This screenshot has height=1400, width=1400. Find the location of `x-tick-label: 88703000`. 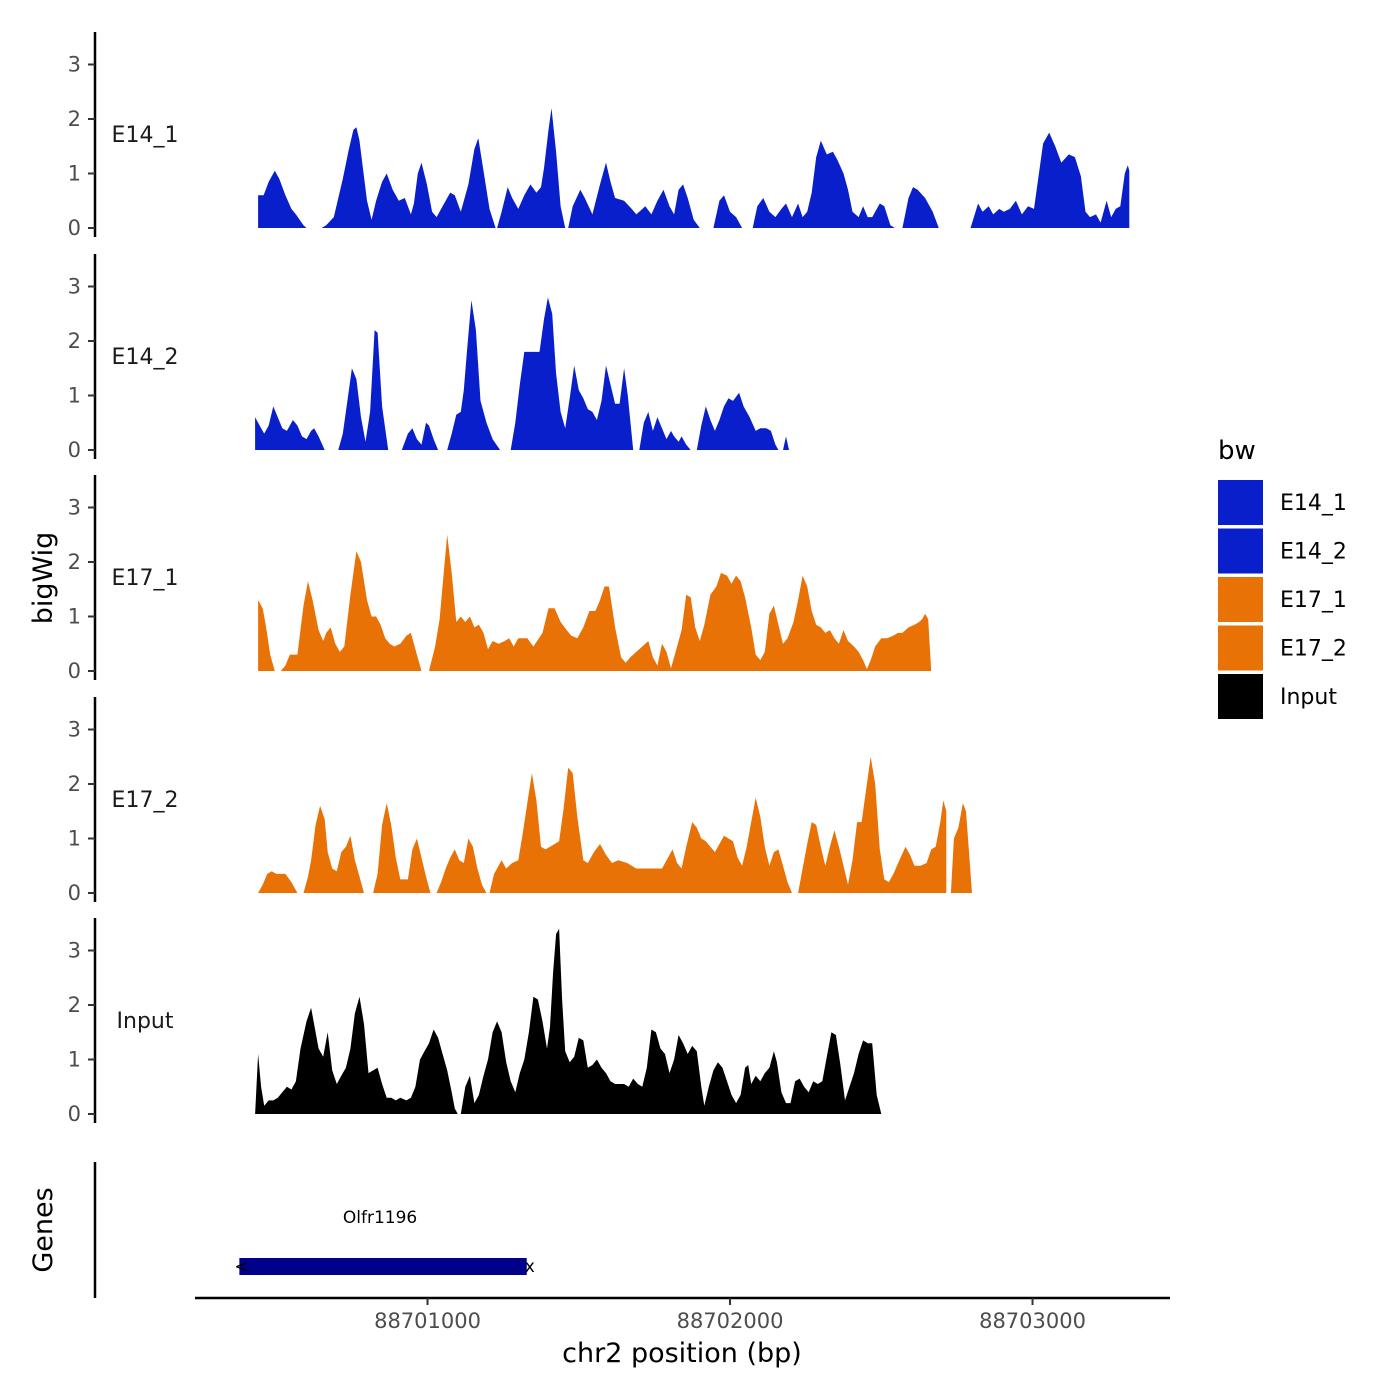

x-tick-label: 88703000 is located at coordinates (1032, 1321).